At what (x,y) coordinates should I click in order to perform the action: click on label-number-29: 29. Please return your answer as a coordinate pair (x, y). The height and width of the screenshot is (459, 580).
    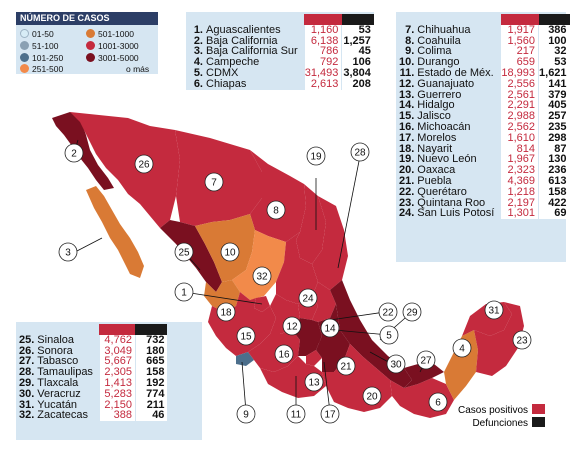
    Looking at the image, I should click on (412, 313).